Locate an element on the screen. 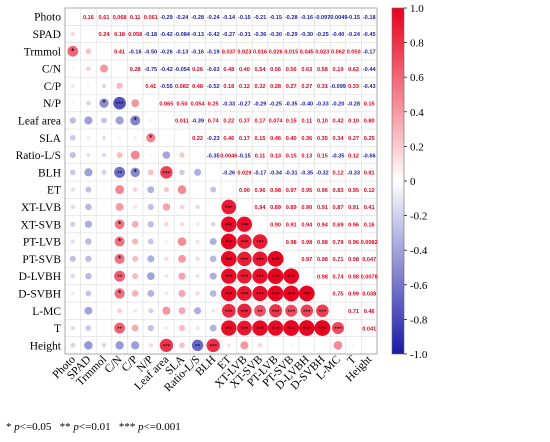  correlation-value-label: 0.97 is located at coordinates (291, 191).